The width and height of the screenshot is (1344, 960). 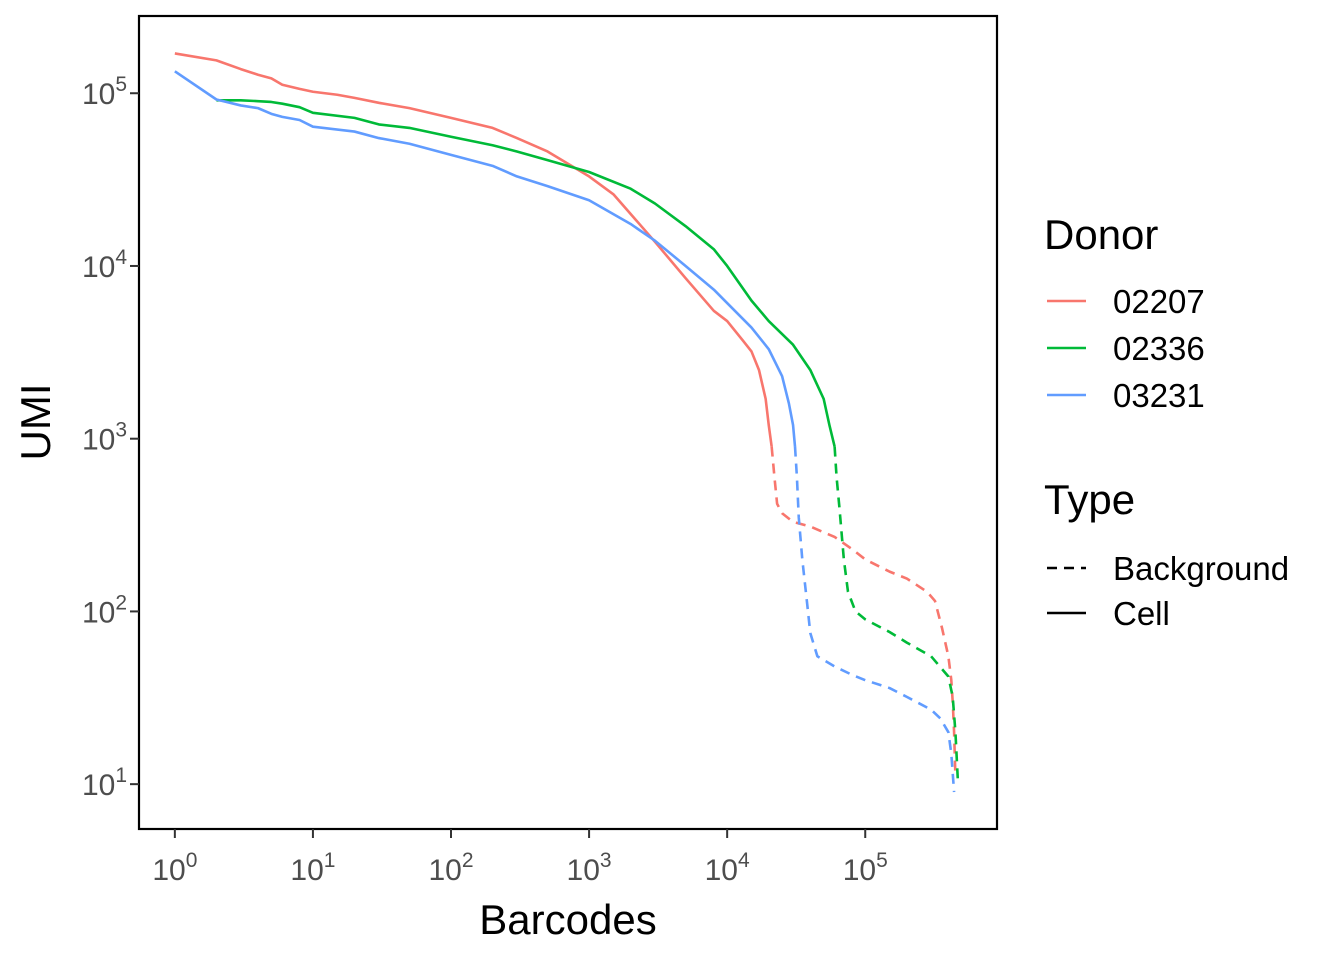 I want to click on x-tick-exponent: 3, so click(x=606, y=860).